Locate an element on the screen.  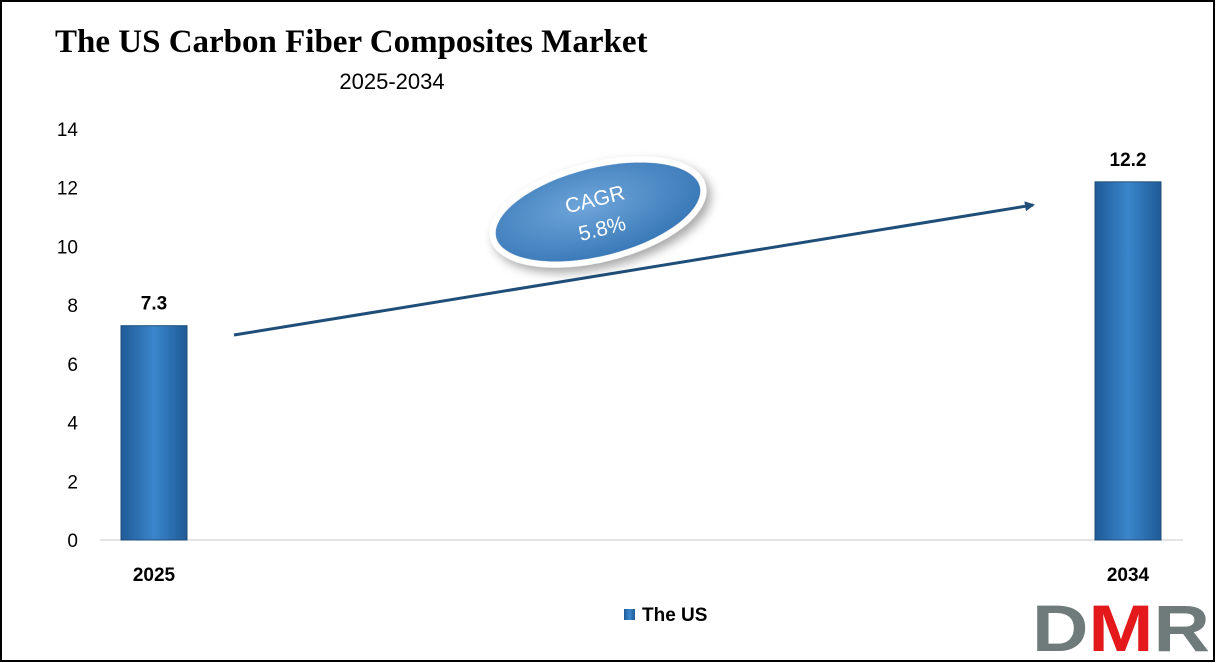
cagr-bubble: CAGR 5.8% is located at coordinates (598, 212).